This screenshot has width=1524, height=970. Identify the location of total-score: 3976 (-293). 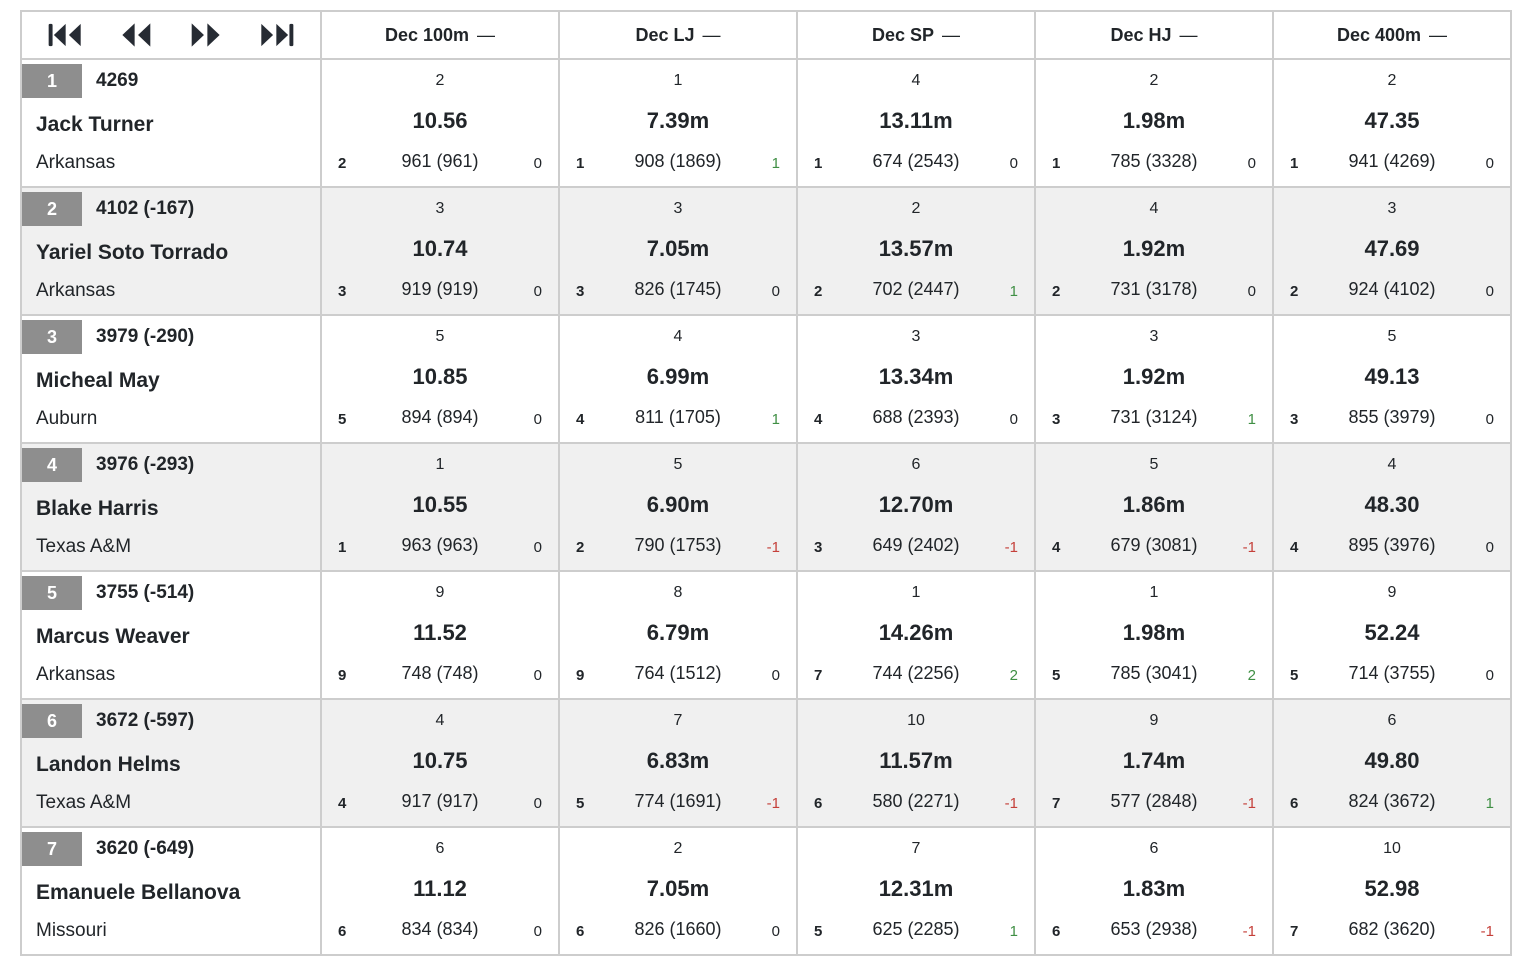
(145, 464).